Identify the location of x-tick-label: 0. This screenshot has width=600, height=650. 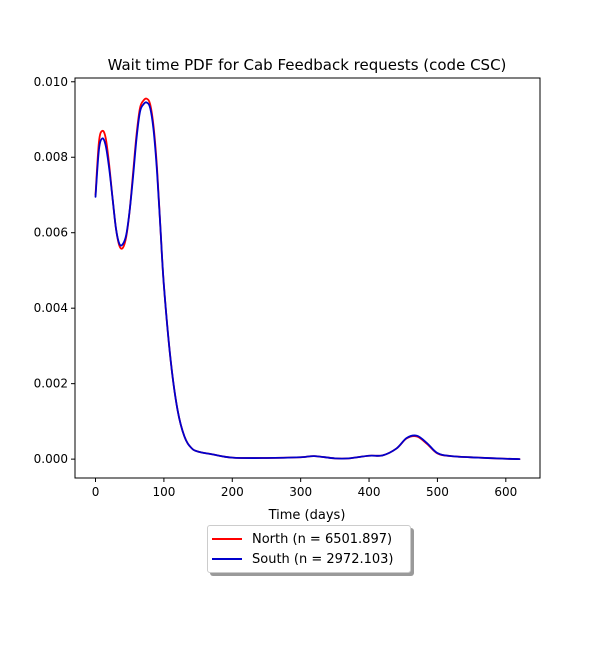
(96, 492).